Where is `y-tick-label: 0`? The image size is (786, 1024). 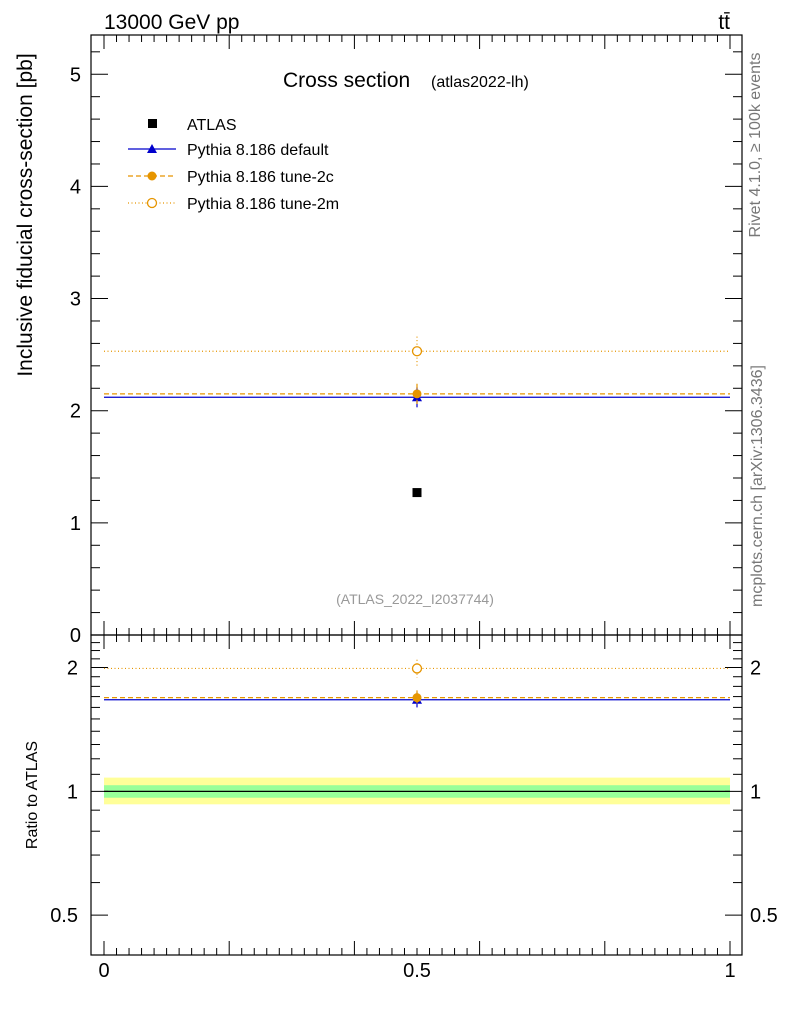
y-tick-label: 0 is located at coordinates (75, 636).